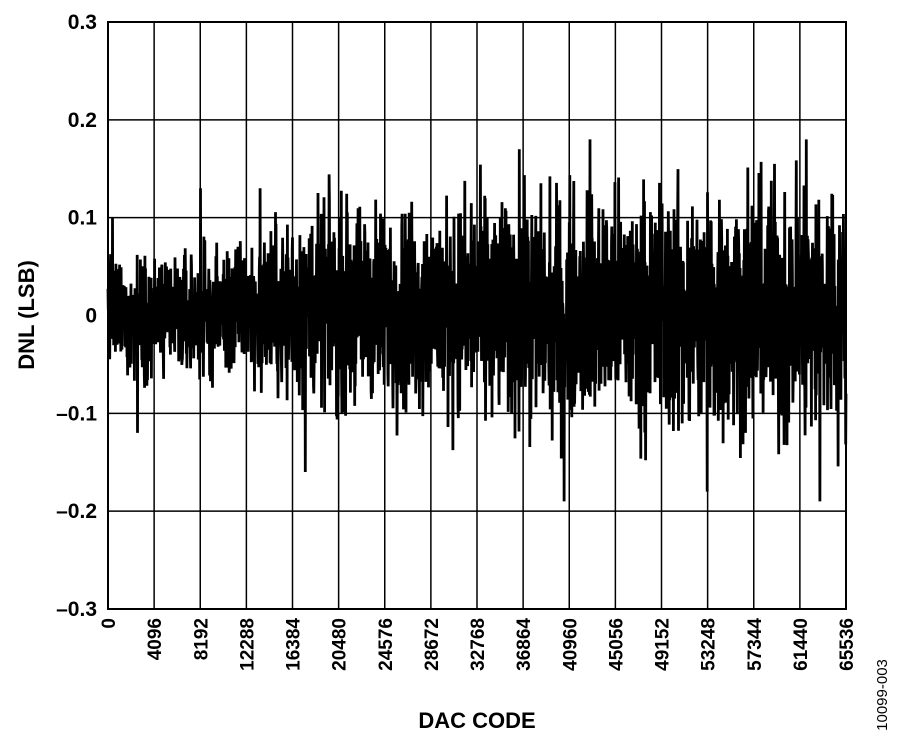 The width and height of the screenshot is (900, 743). Describe the element at coordinates (155, 639) in the screenshot. I see `x-tick-label: 4096` at that location.